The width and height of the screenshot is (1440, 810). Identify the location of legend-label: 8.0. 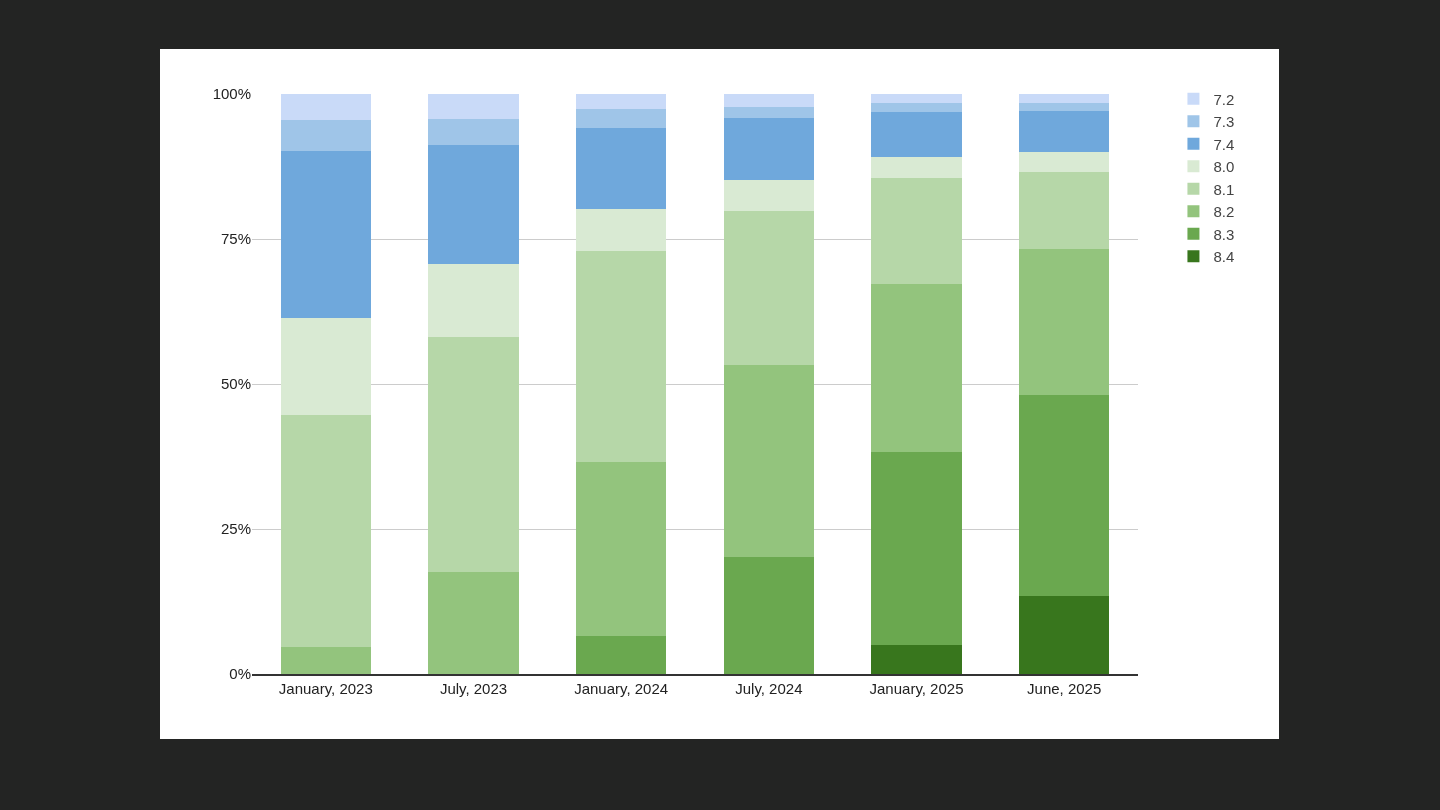
(1224, 166).